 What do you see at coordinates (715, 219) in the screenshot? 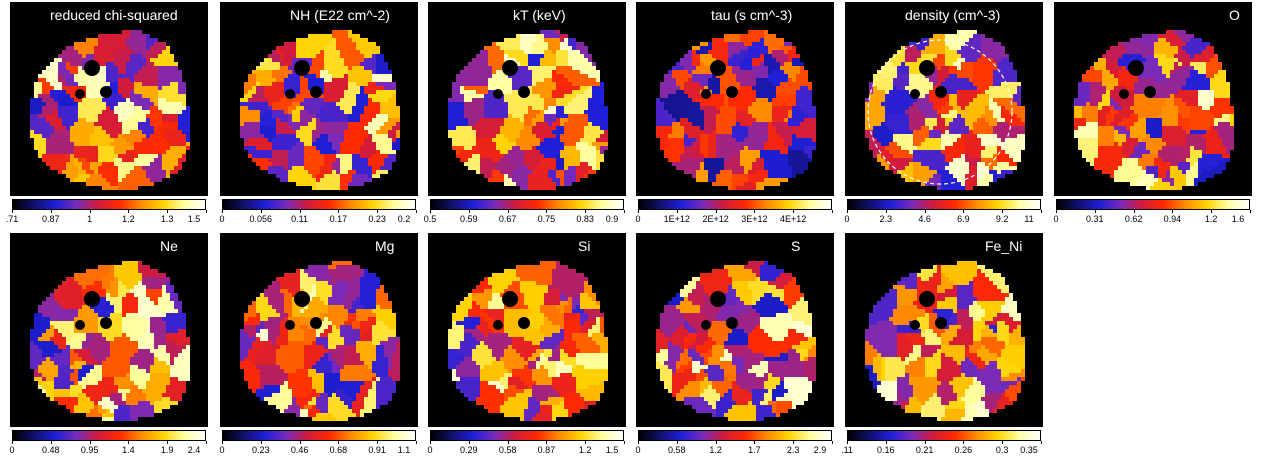
I see `tick-label: 2E+12` at bounding box center [715, 219].